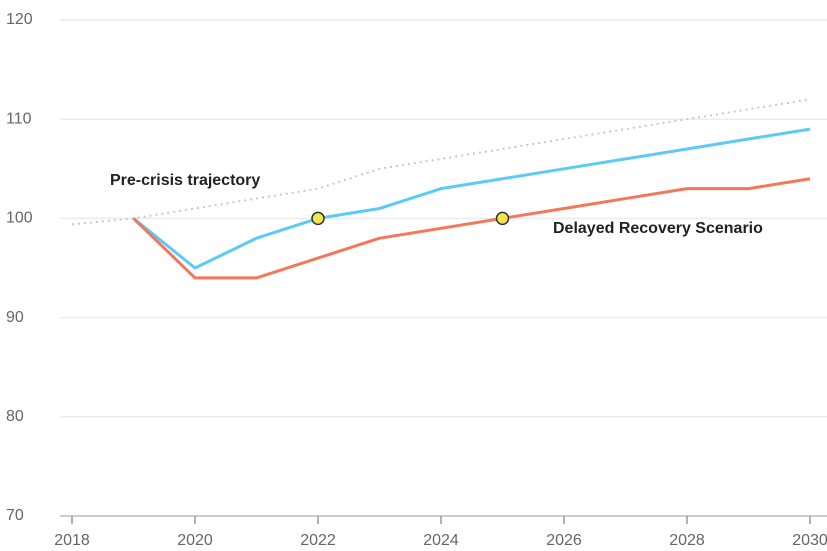 The image size is (827, 551). What do you see at coordinates (195, 540) in the screenshot?
I see `x-tick-label: 2020` at bounding box center [195, 540].